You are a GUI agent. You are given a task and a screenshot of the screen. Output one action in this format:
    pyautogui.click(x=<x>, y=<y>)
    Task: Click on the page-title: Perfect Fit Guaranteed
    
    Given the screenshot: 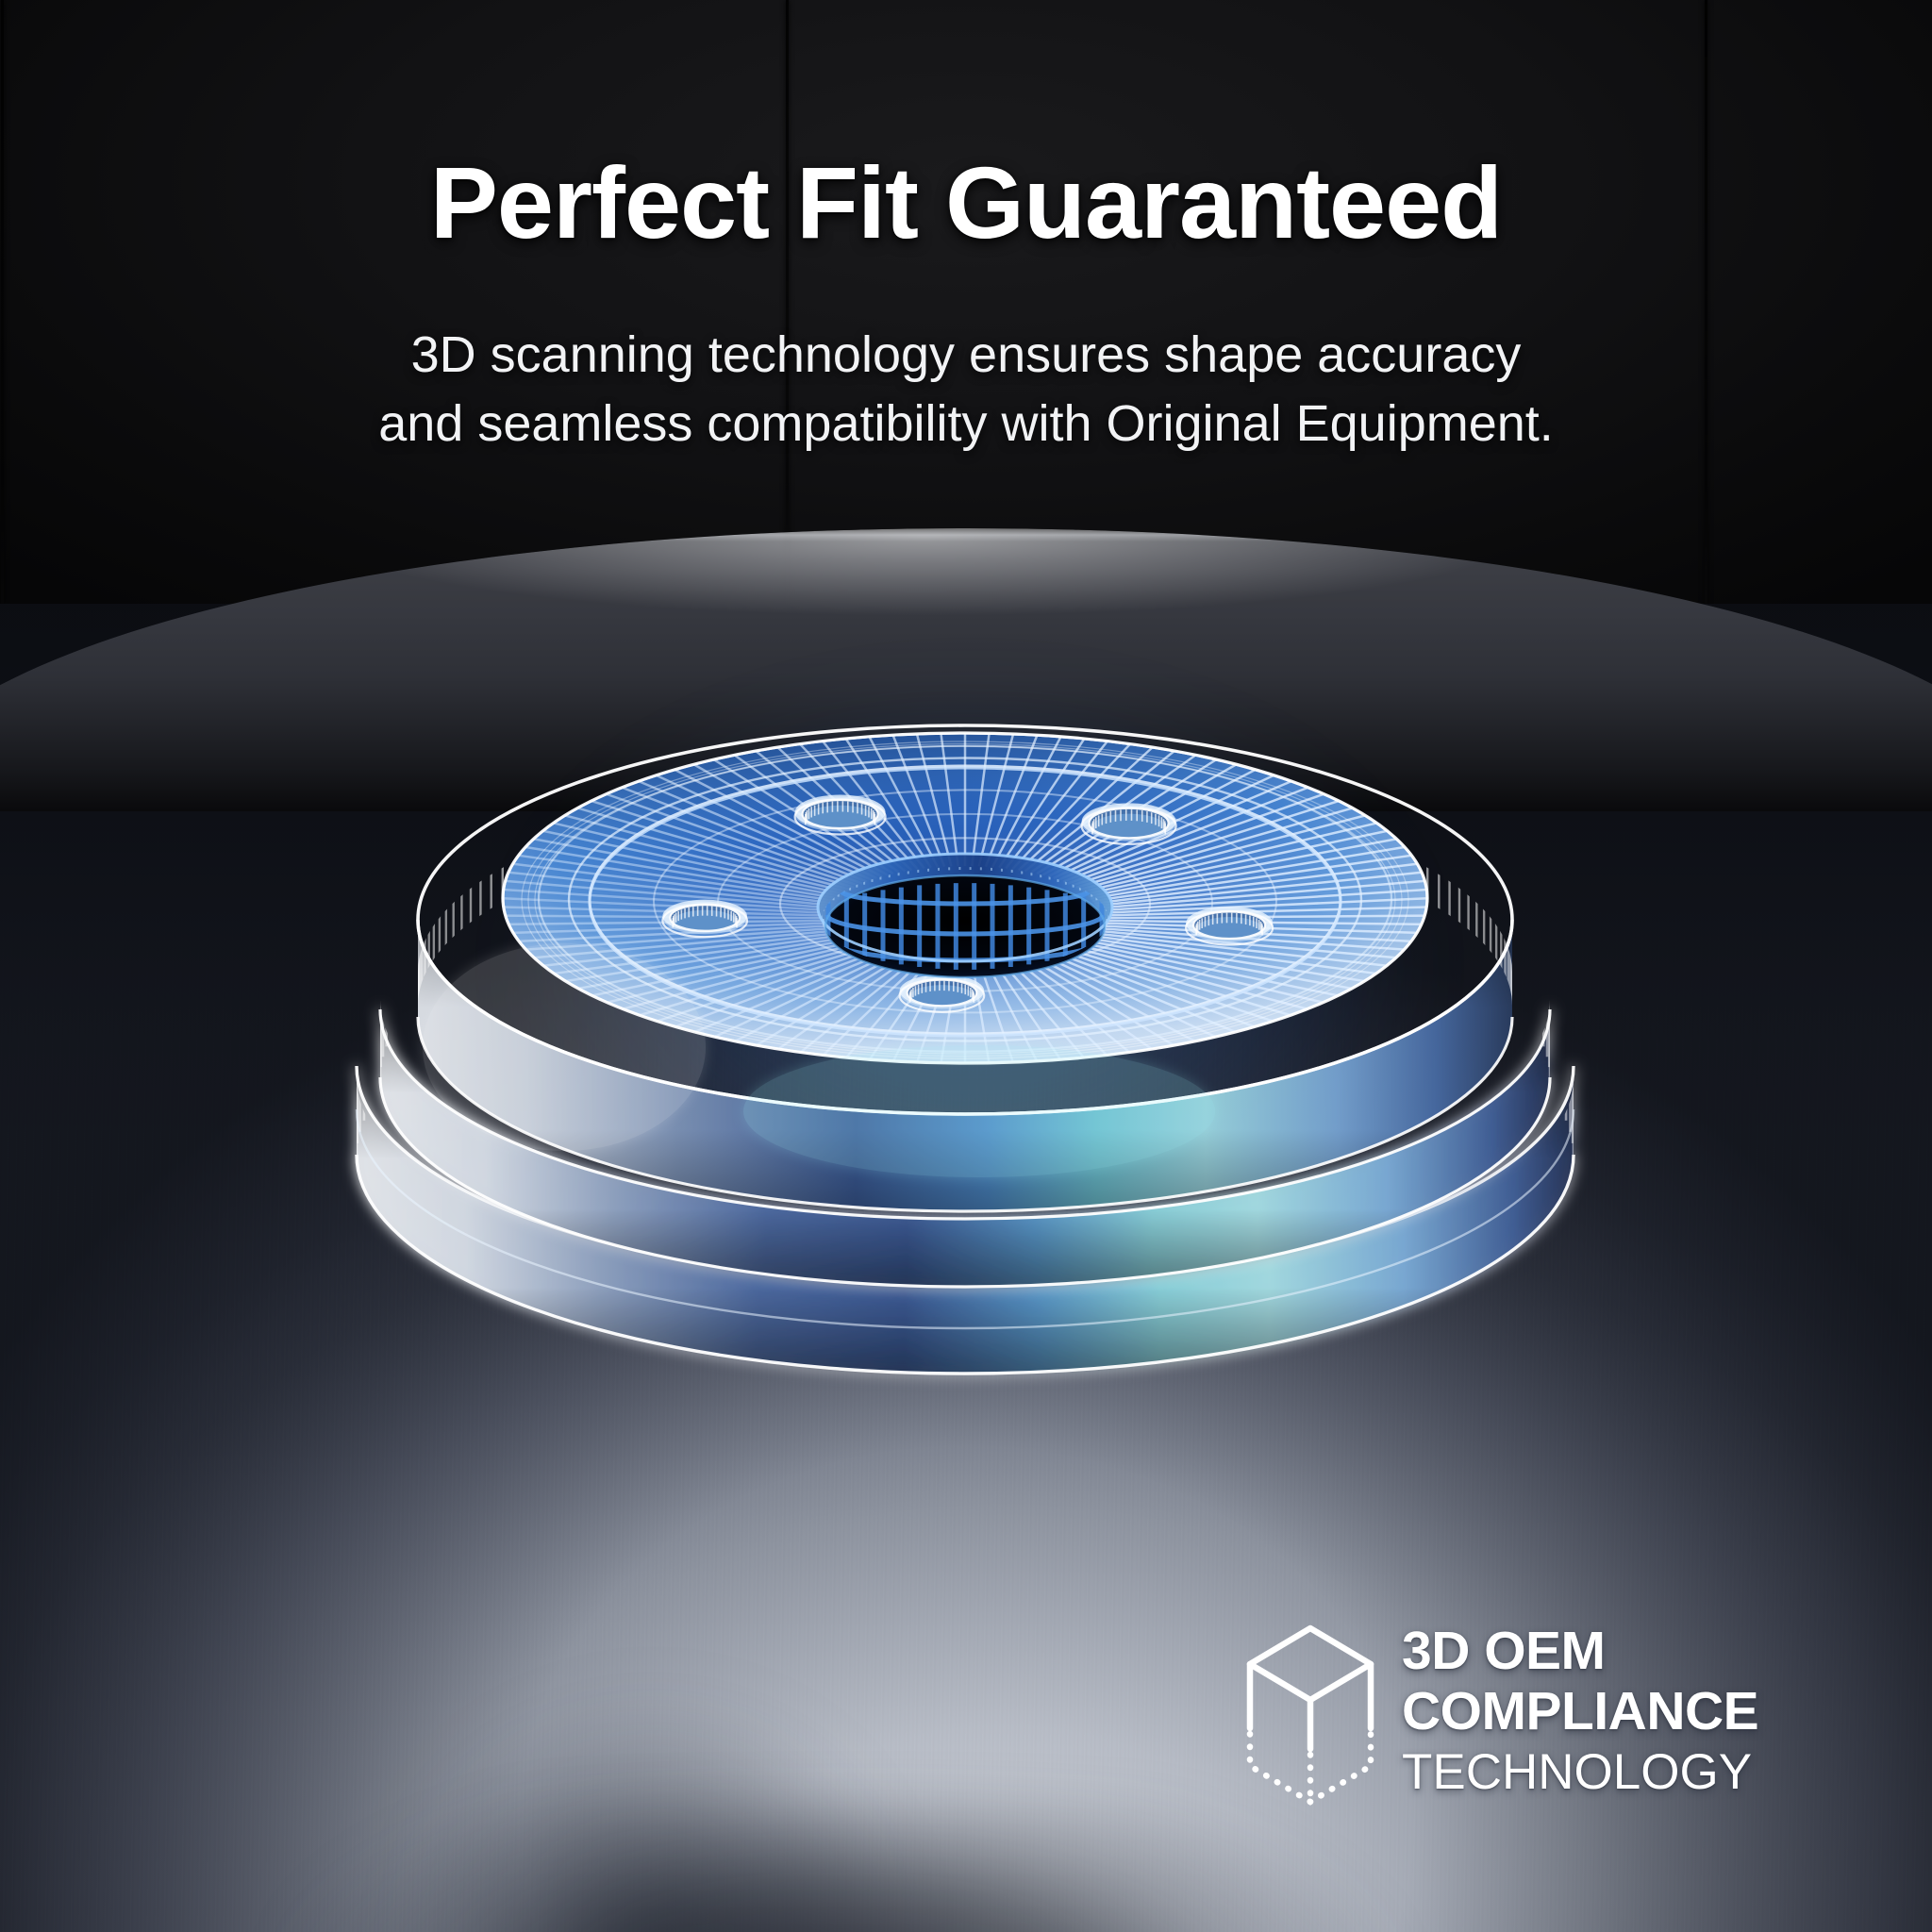 What is the action you would take?
    pyautogui.click(x=966, y=202)
    